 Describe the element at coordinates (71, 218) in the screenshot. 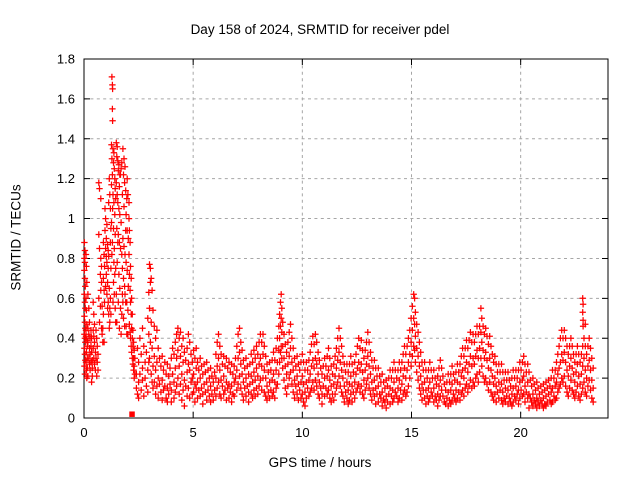

I see `y-tick-label: 1` at that location.